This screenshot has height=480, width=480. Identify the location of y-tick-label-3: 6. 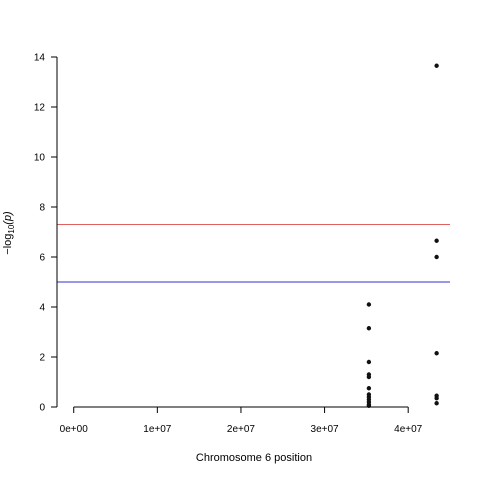
(42, 258).